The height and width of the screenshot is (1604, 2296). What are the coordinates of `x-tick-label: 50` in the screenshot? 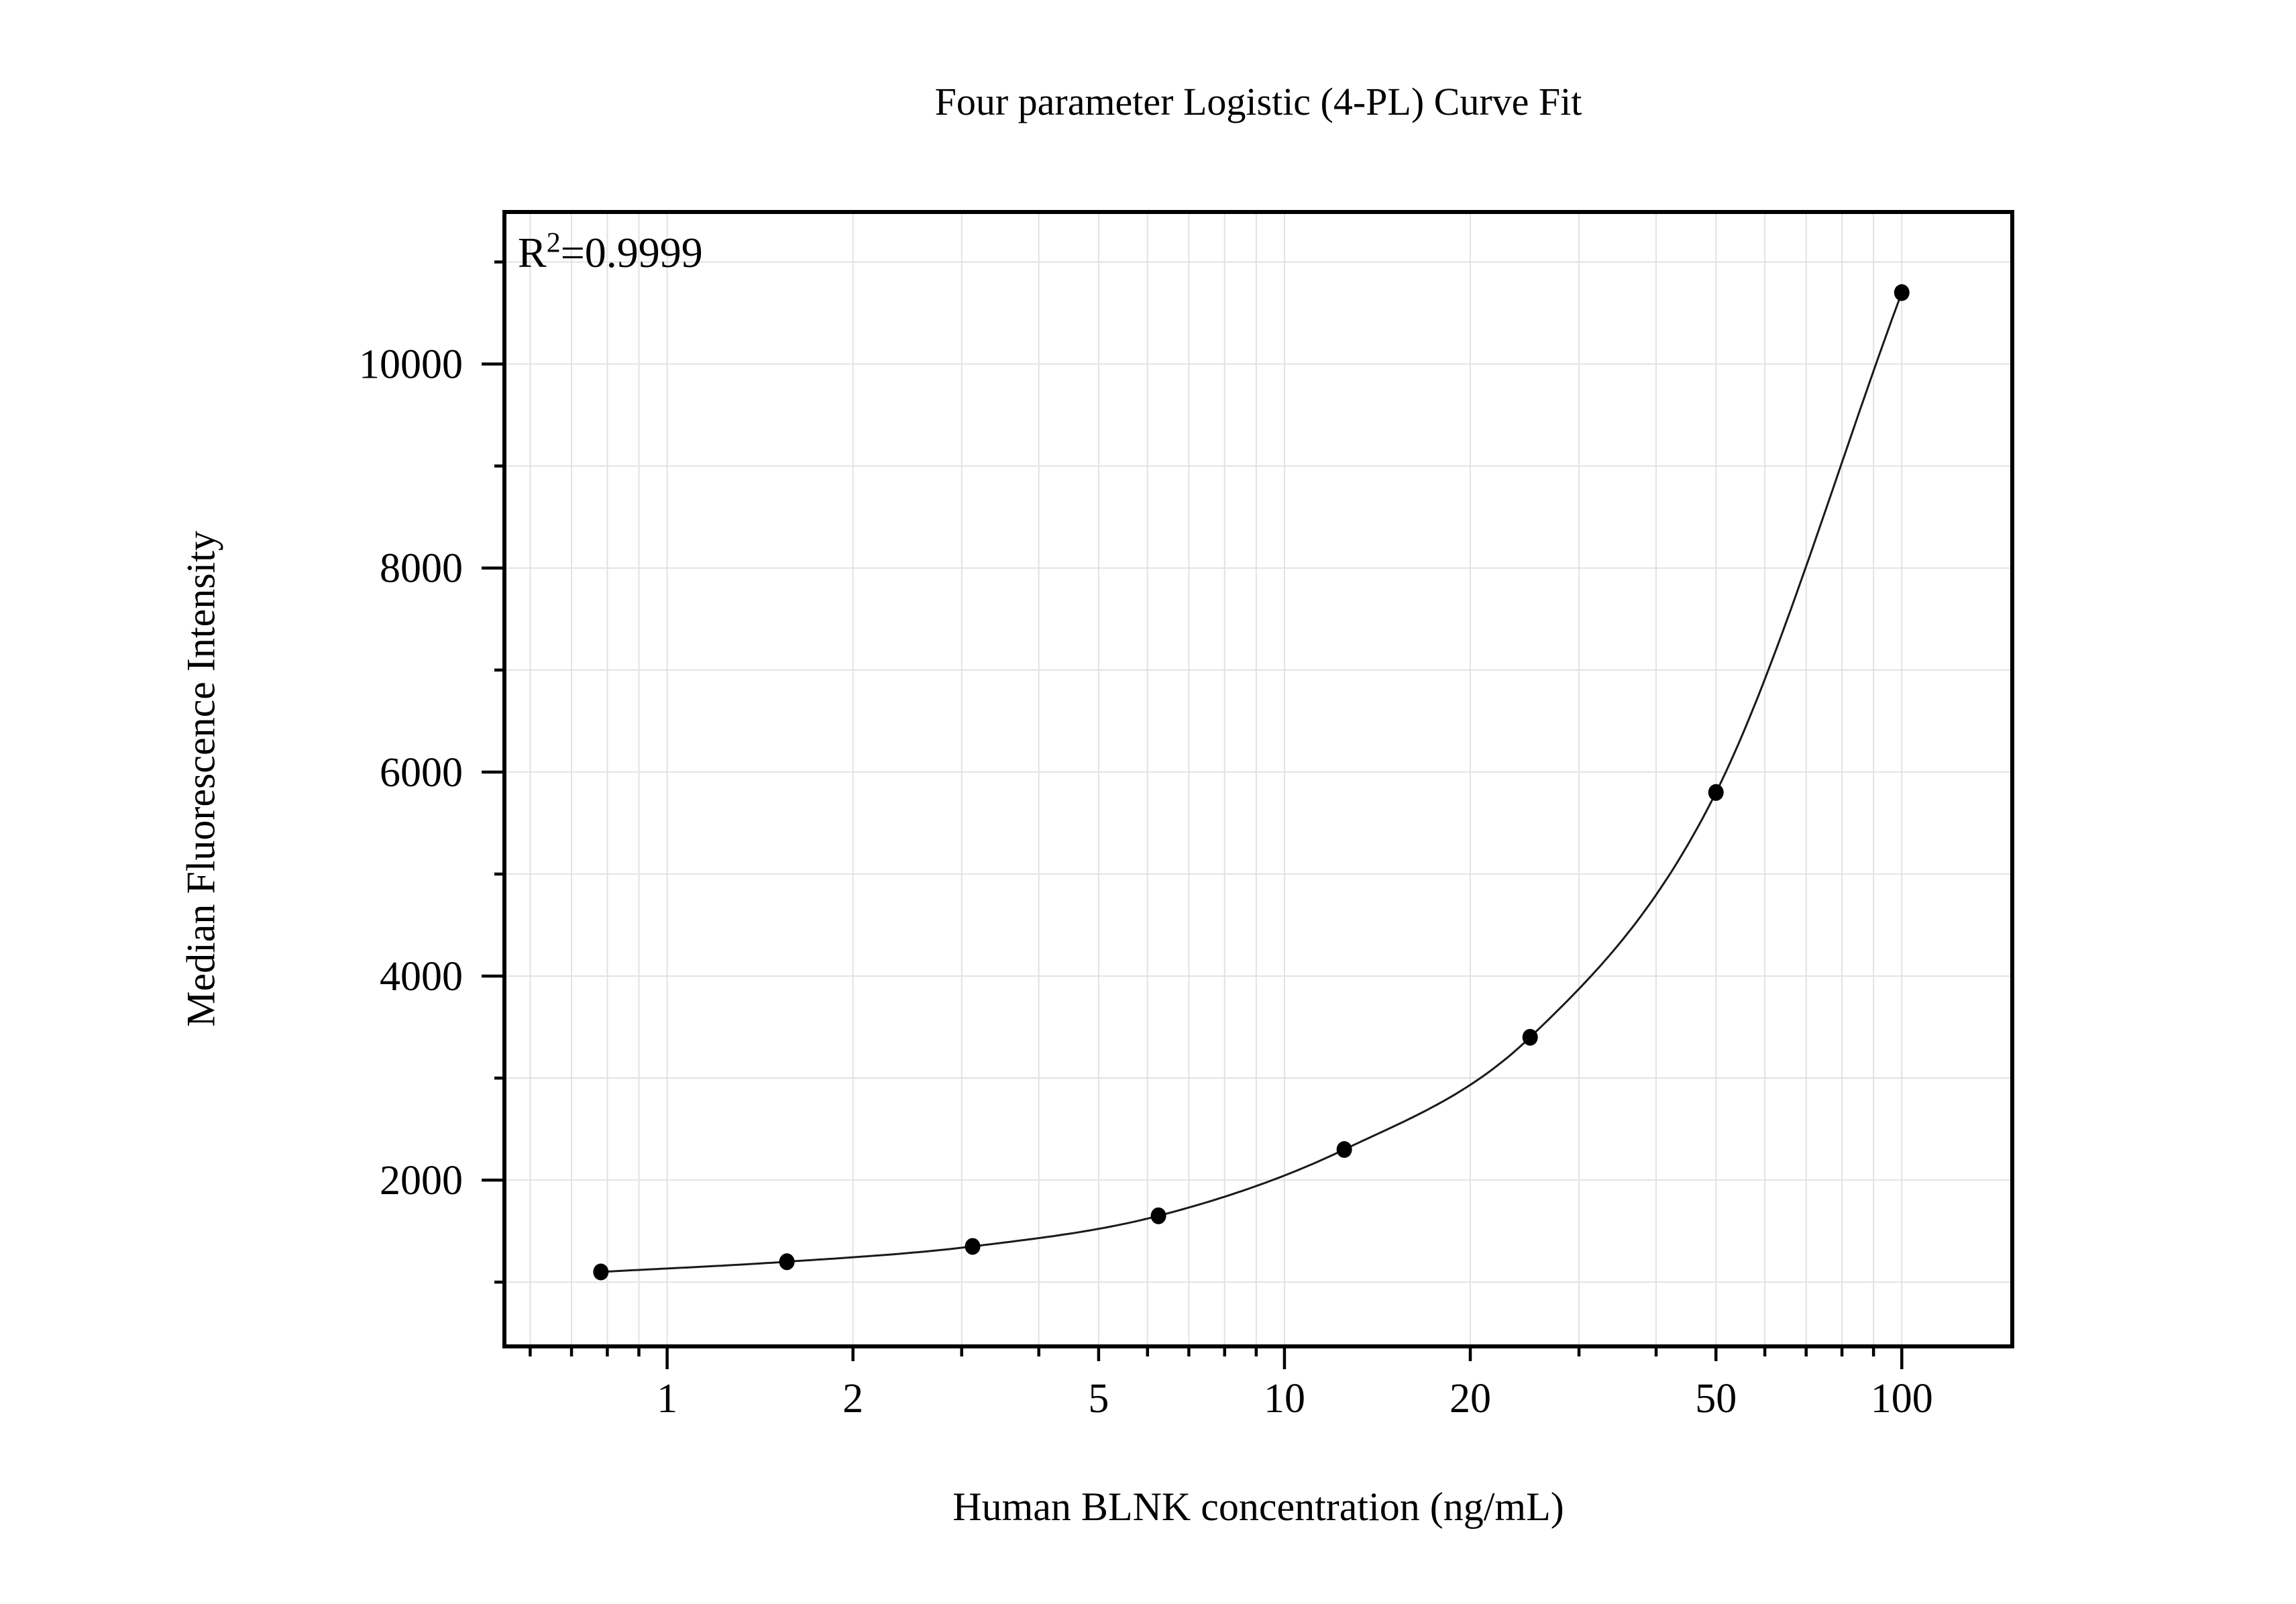 It's located at (1716, 1399).